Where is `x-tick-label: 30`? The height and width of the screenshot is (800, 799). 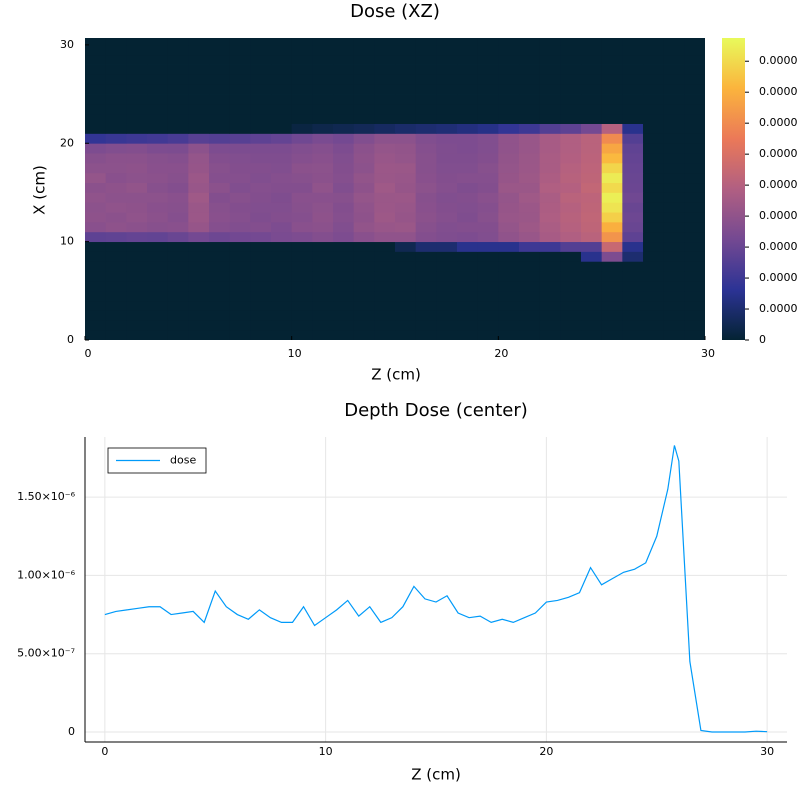
x-tick-label: 30 is located at coordinates (708, 353).